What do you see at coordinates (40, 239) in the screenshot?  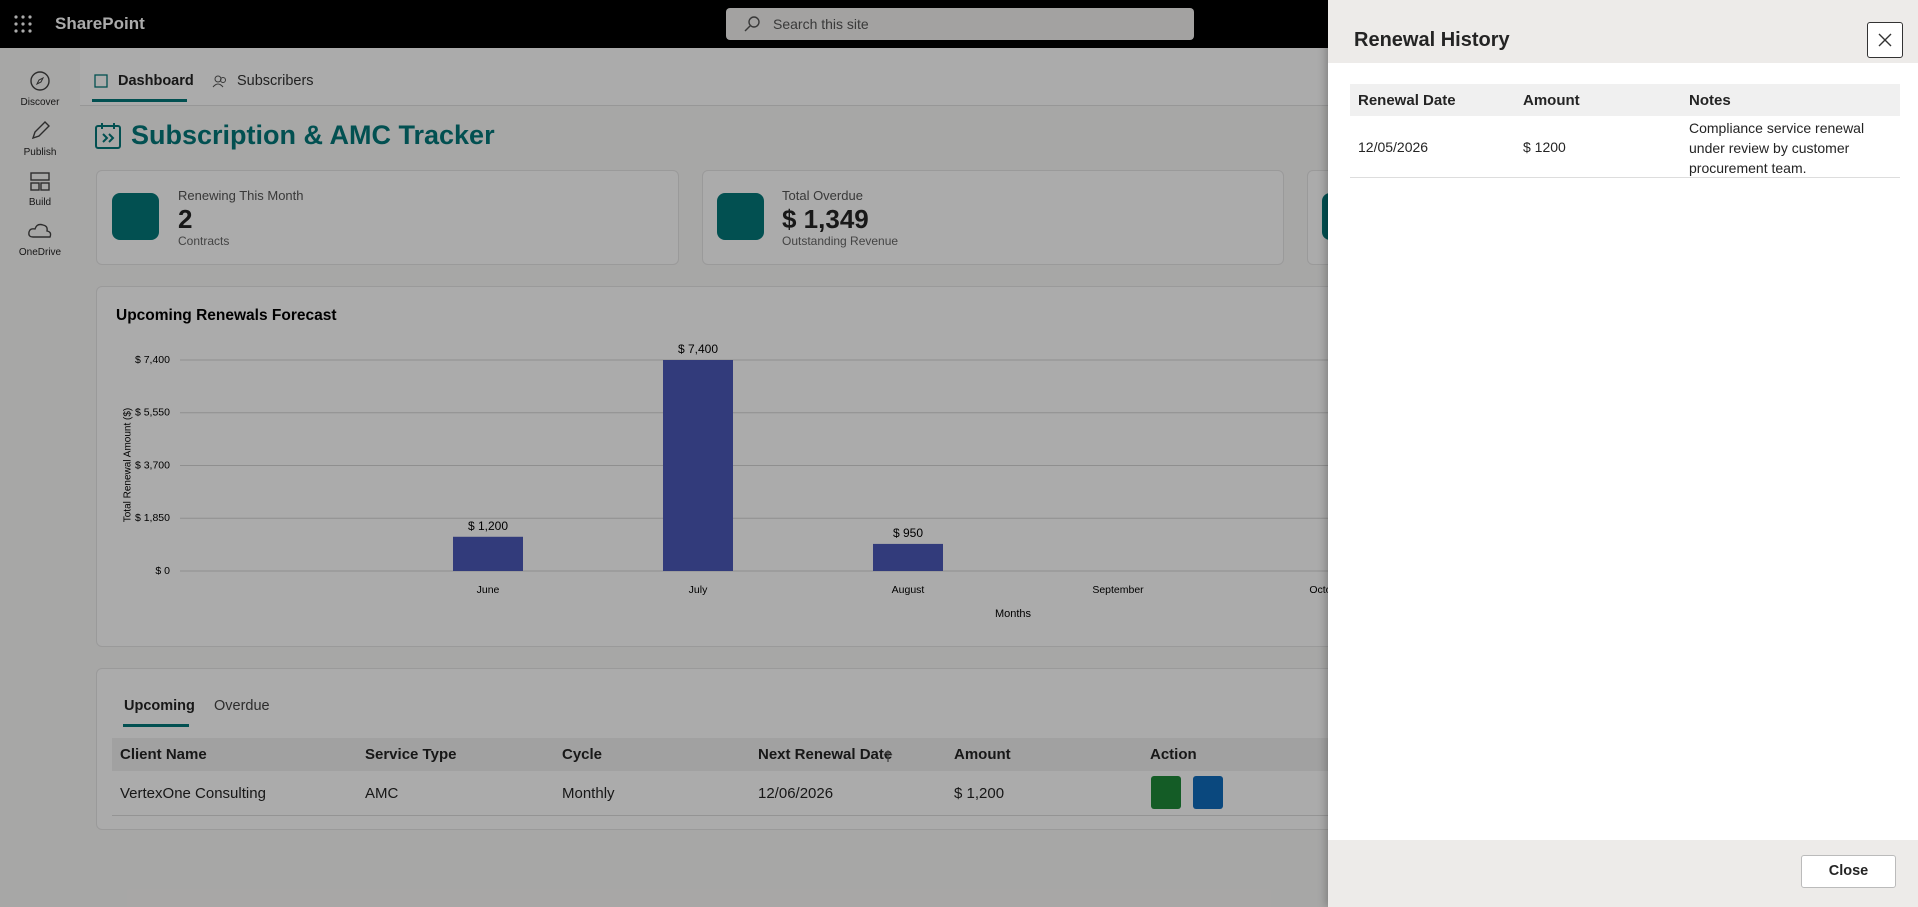 I see `rail-item: OneDrive` at bounding box center [40, 239].